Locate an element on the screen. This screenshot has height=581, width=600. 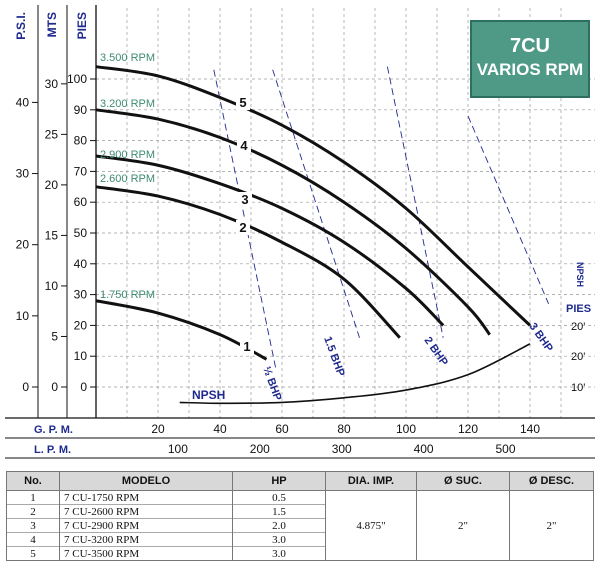
pies-tick-label: 50 is located at coordinates (81, 233).